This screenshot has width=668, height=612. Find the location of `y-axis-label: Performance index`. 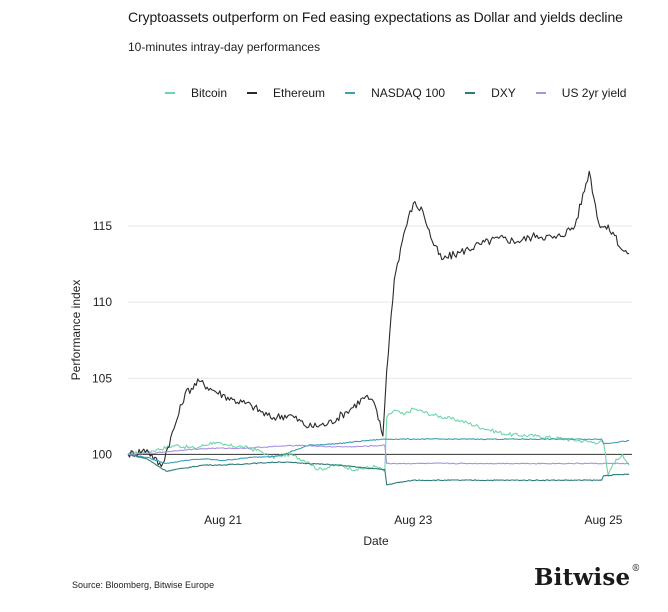

y-axis-label: Performance index is located at coordinates (76, 330).